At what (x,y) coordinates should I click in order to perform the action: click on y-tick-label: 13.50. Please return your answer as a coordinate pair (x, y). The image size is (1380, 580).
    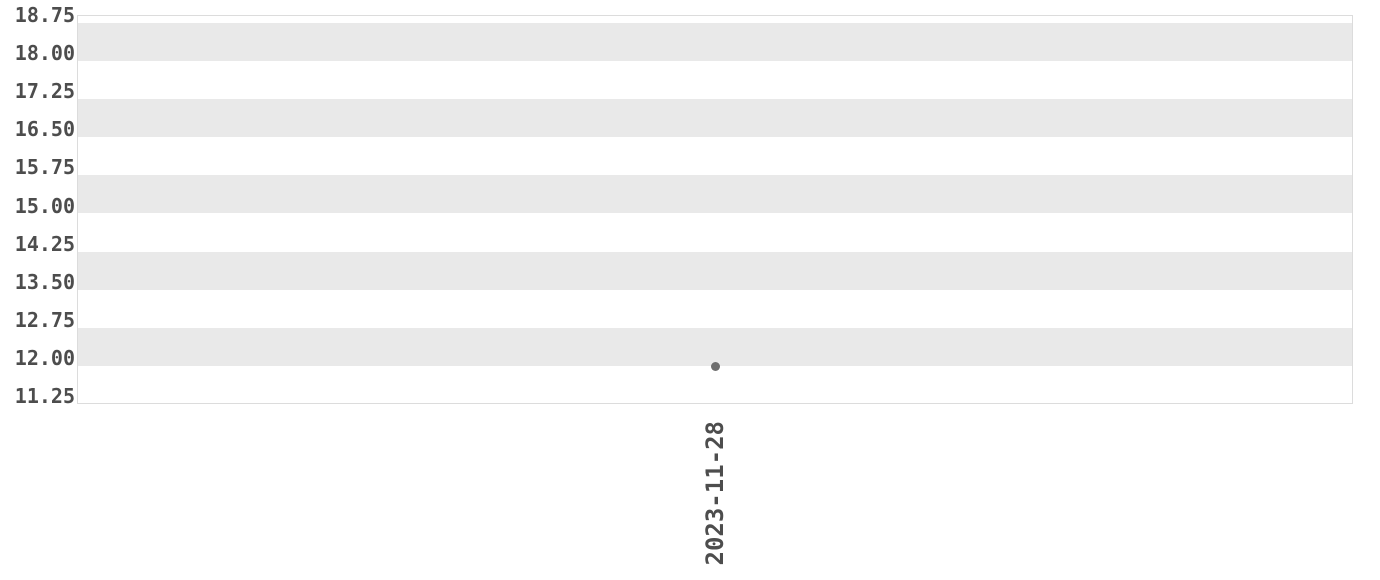
    Looking at the image, I should click on (44, 281).